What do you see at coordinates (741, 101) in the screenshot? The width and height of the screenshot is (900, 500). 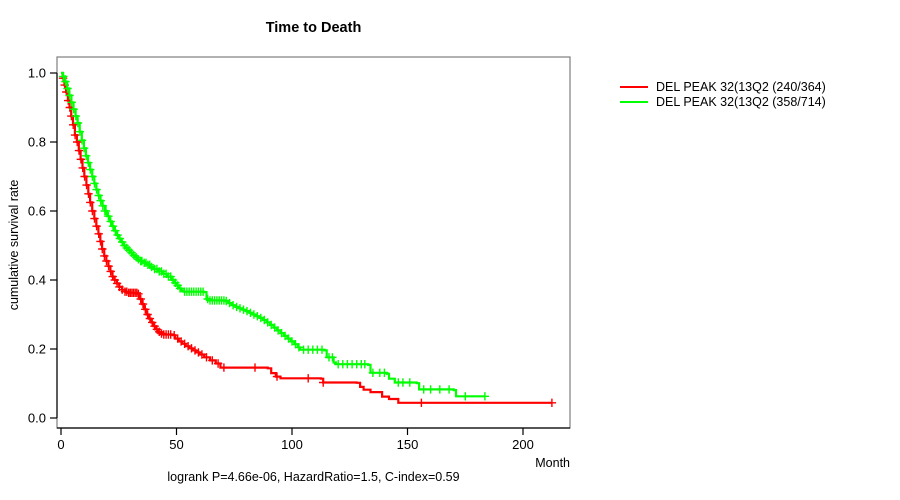 I see `legend-label-group2: DEL PEAK 32(13Q2 (358/714)` at bounding box center [741, 101].